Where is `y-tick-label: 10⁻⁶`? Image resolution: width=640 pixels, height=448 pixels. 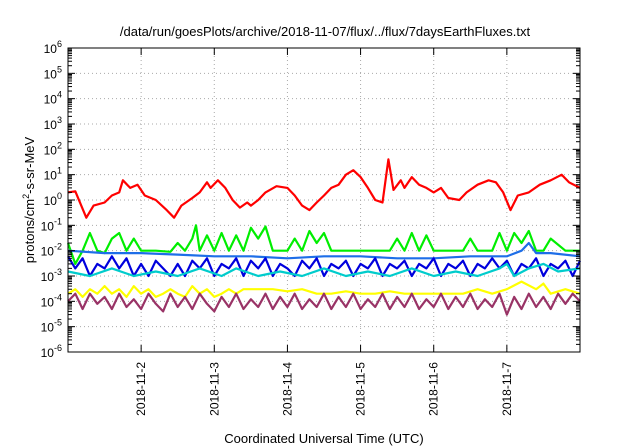
y-tick-label: 10⁻⁶ is located at coordinates (51, 351).